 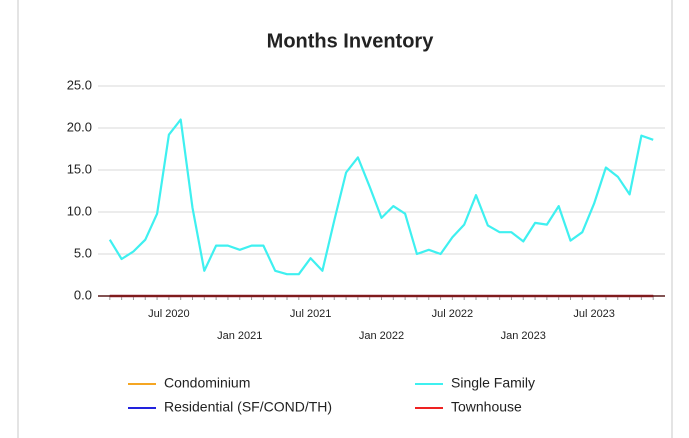 What do you see at coordinates (169, 314) in the screenshot?
I see `x-tick-label: Jul 2020` at bounding box center [169, 314].